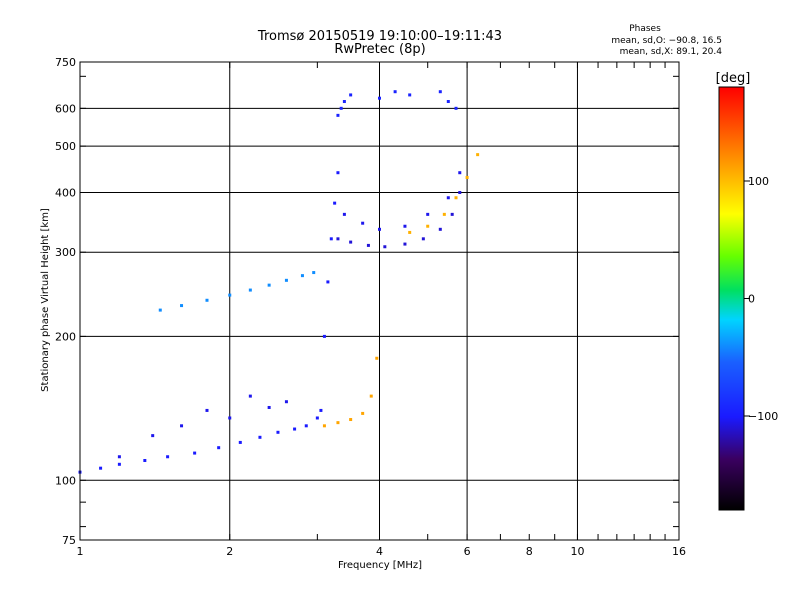  Describe the element at coordinates (69, 540) in the screenshot. I see `y-tick-label: 75` at that location.